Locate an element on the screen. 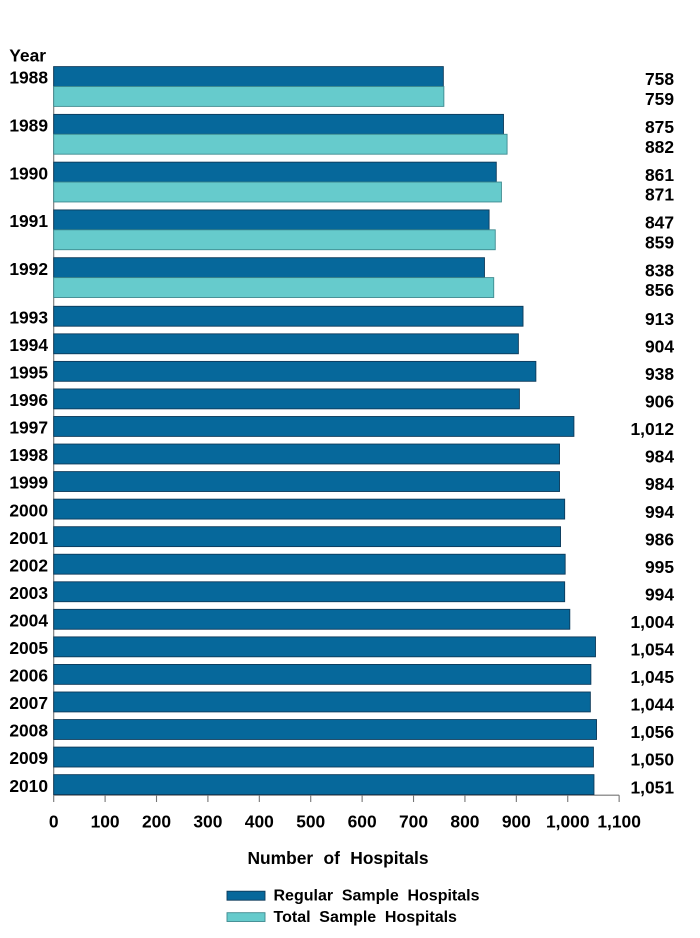 Image resolution: width=700 pixels, height=938 pixels. svg-text: Year is located at coordinates (27, 55).